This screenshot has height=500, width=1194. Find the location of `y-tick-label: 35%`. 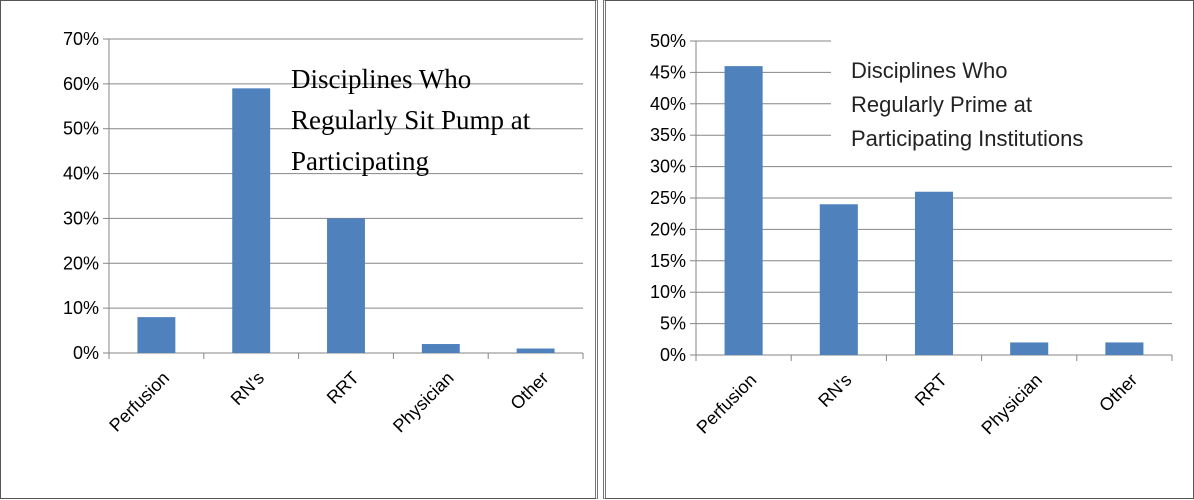

y-tick-label: 35% is located at coordinates (668, 135).